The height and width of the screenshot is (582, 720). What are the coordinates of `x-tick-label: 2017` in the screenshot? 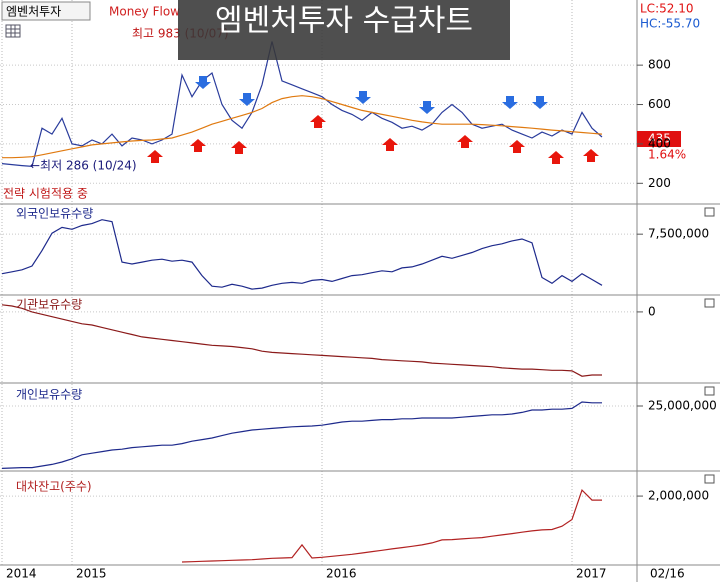 It's located at (591, 574).